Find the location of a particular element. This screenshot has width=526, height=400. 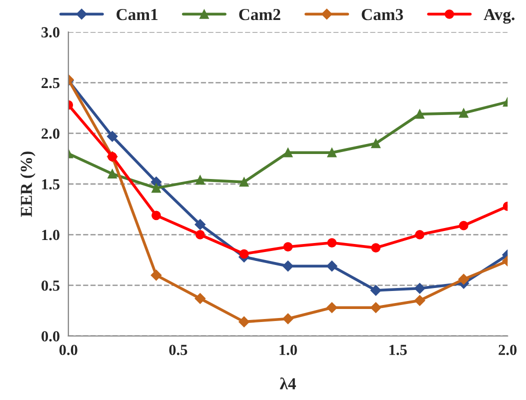

y-tick-label: 0.5 is located at coordinates (51, 285).